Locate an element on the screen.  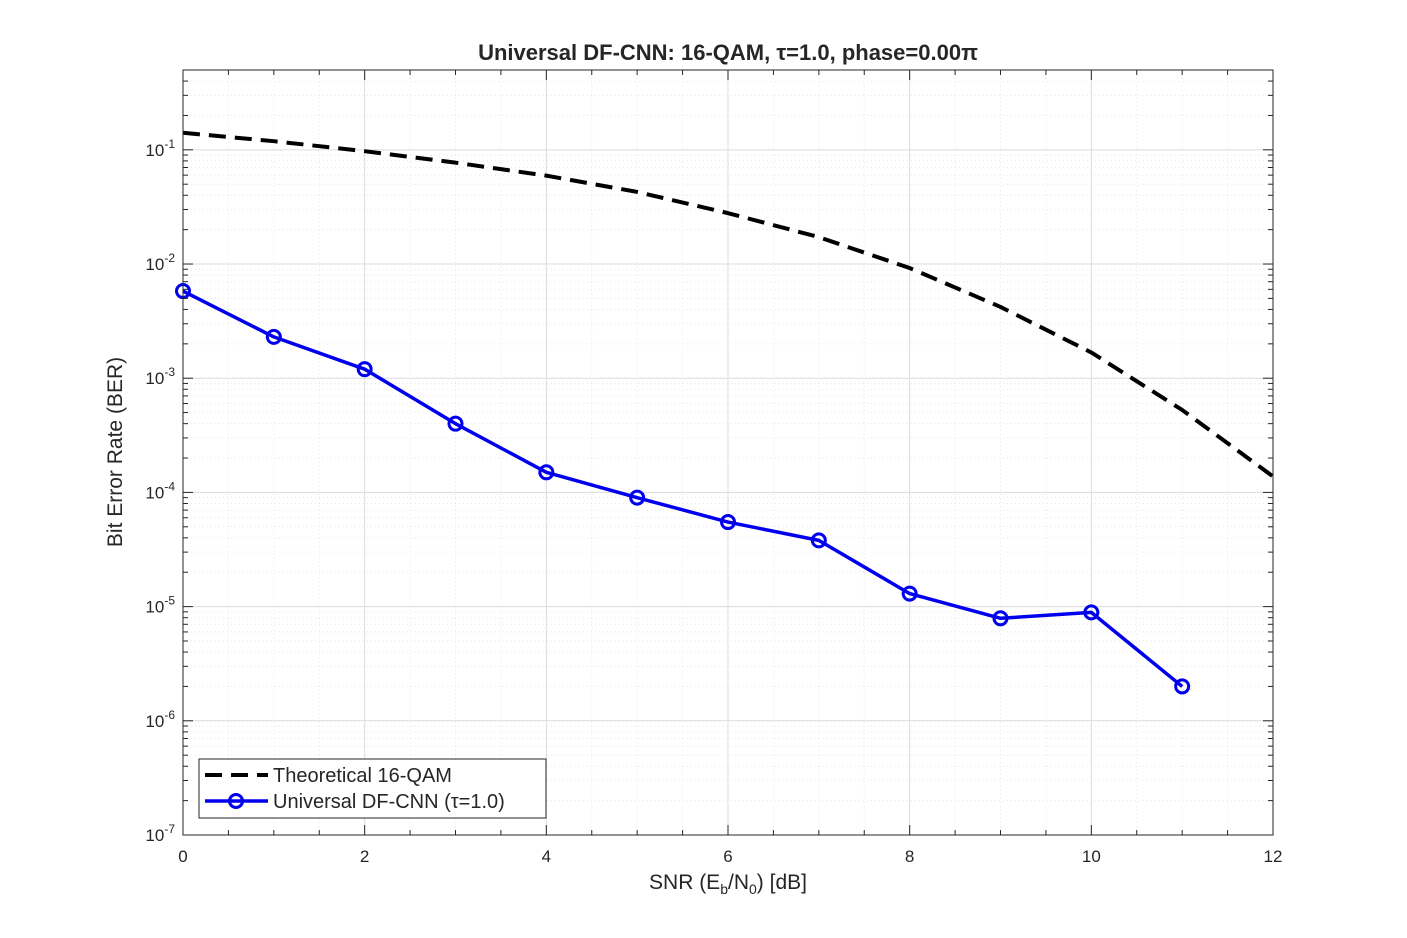
legend-box is located at coordinates (372, 788).